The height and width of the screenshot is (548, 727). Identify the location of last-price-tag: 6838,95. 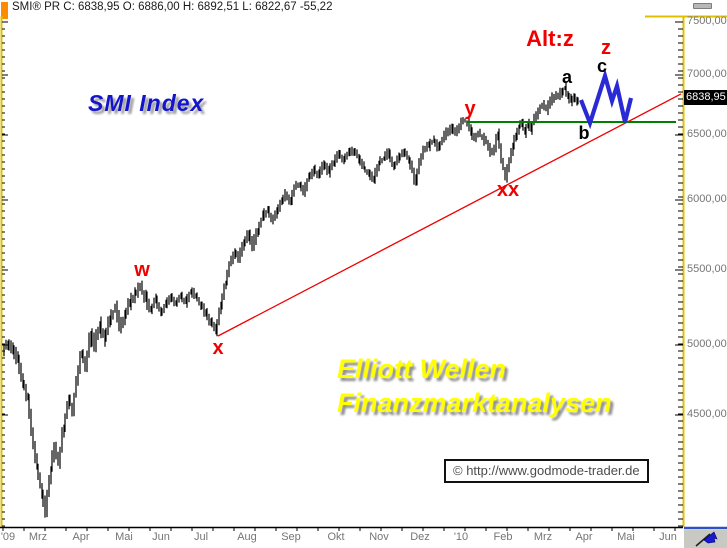
(705, 97).